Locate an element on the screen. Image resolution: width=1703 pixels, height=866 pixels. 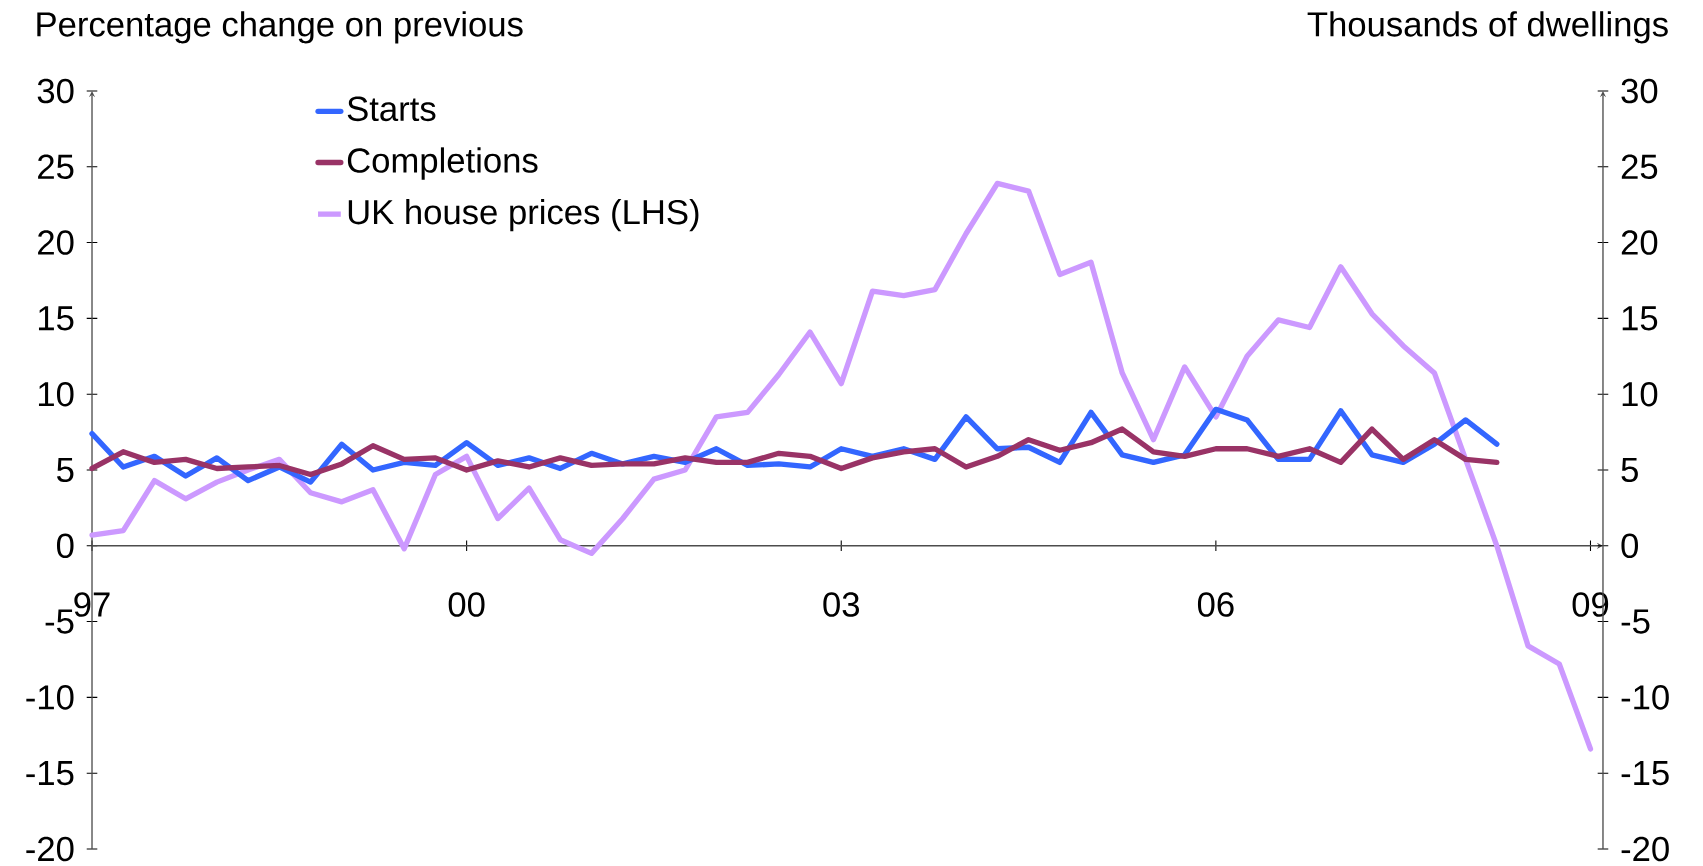
y-tick-label: -15 is located at coordinates (50, 773).